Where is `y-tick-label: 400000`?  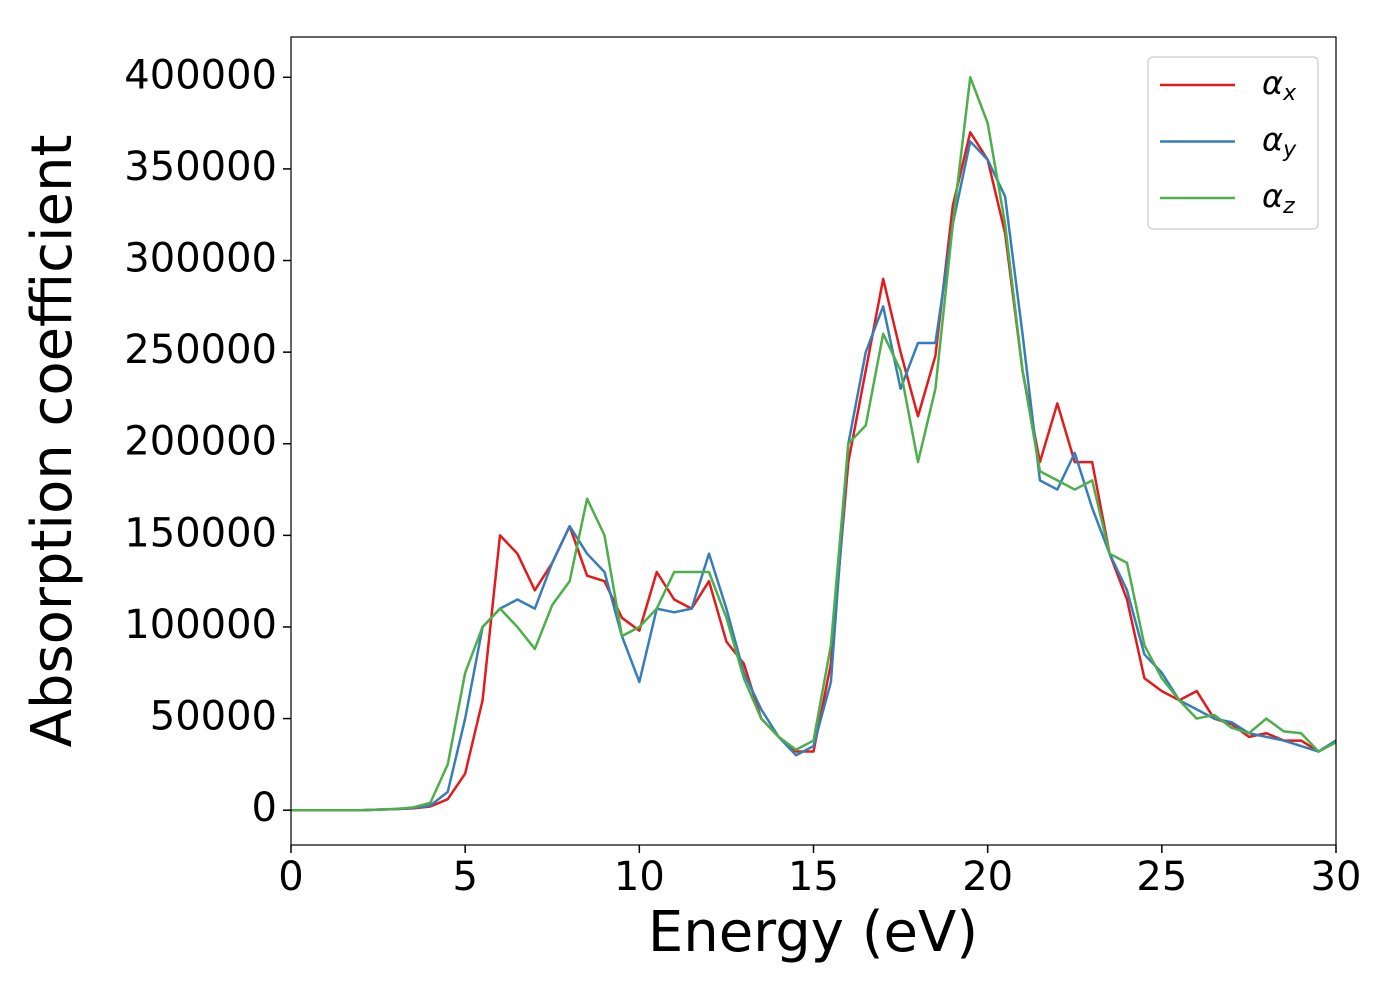
y-tick-label: 400000 is located at coordinates (200, 75).